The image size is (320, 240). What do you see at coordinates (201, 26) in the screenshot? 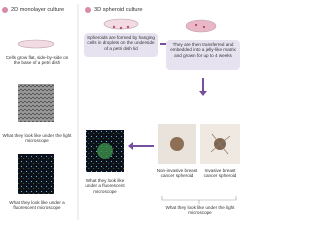
I see `petri-dish-matrix` at bounding box center [201, 26].